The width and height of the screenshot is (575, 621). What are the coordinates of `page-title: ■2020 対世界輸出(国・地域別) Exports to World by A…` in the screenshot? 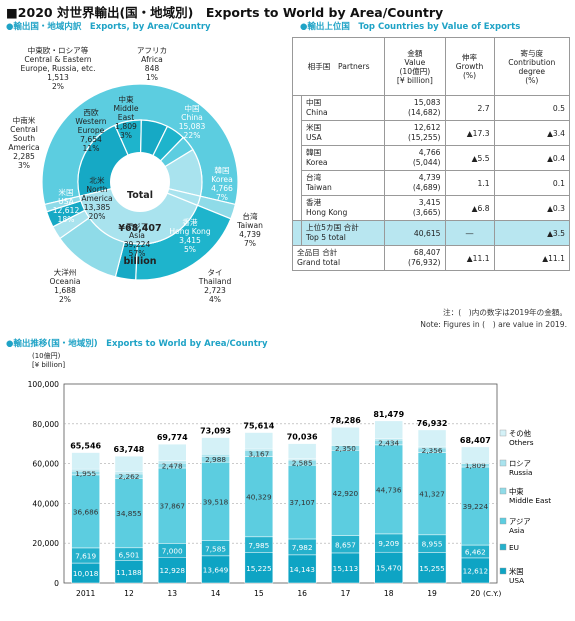 It's located at (225, 12).